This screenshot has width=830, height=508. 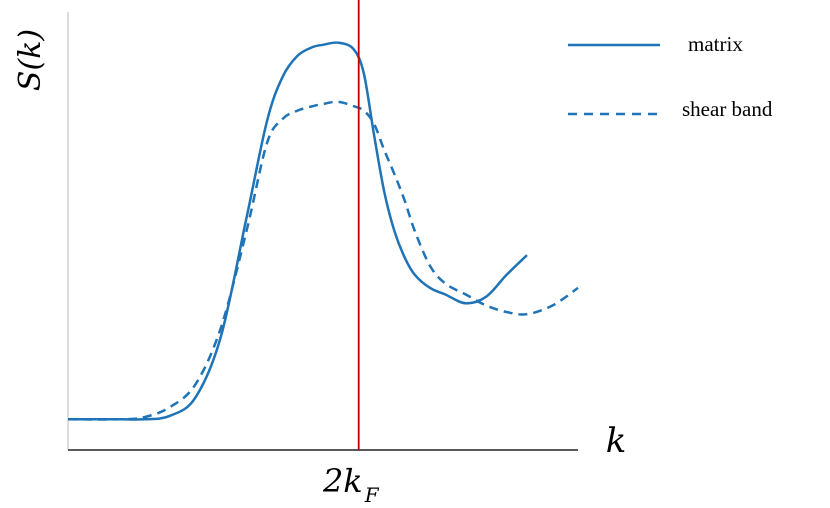 I want to click on legend-label-shear-band: shear band, so click(x=727, y=109).